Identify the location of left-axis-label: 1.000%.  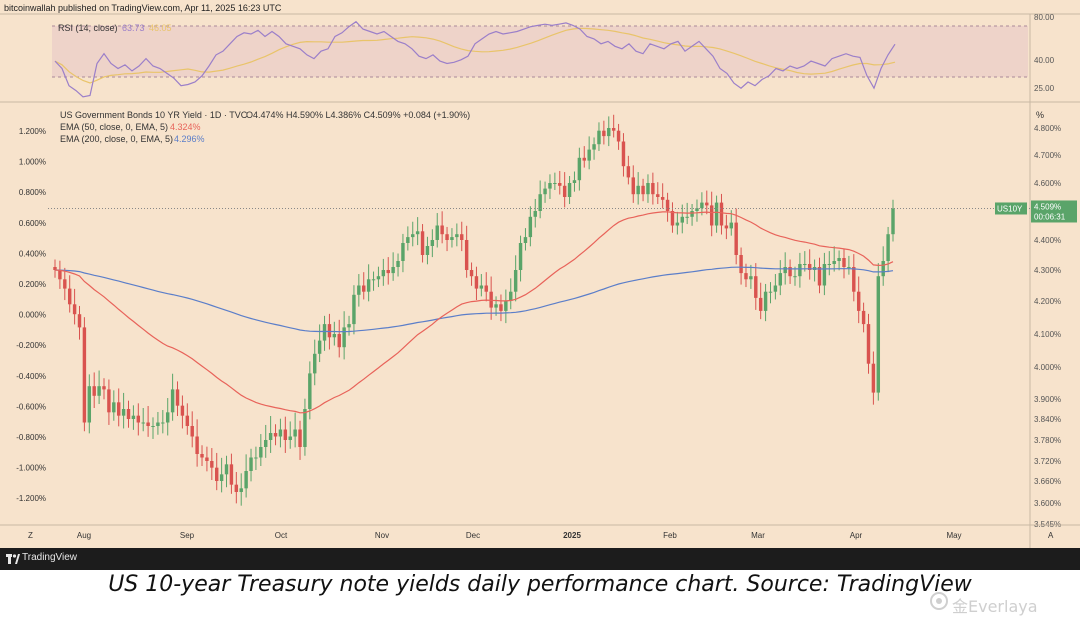
(32, 162).